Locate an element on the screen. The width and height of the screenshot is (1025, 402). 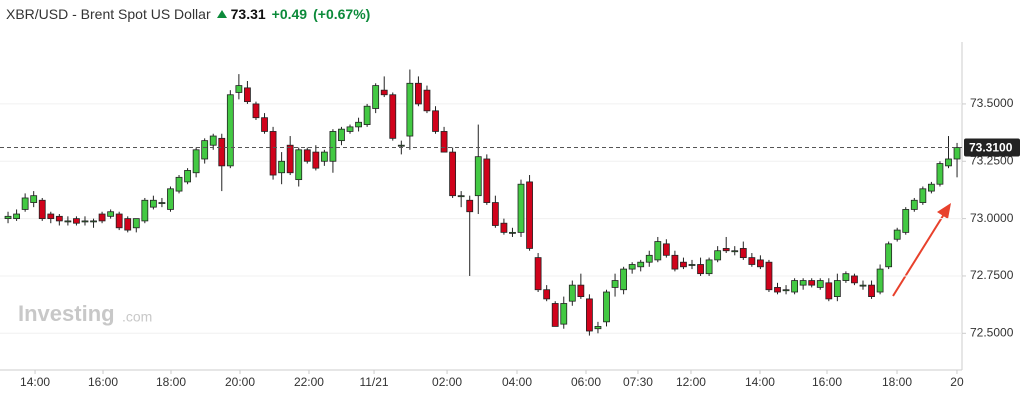
last-price-label: 73.3100 is located at coordinates (991, 148).